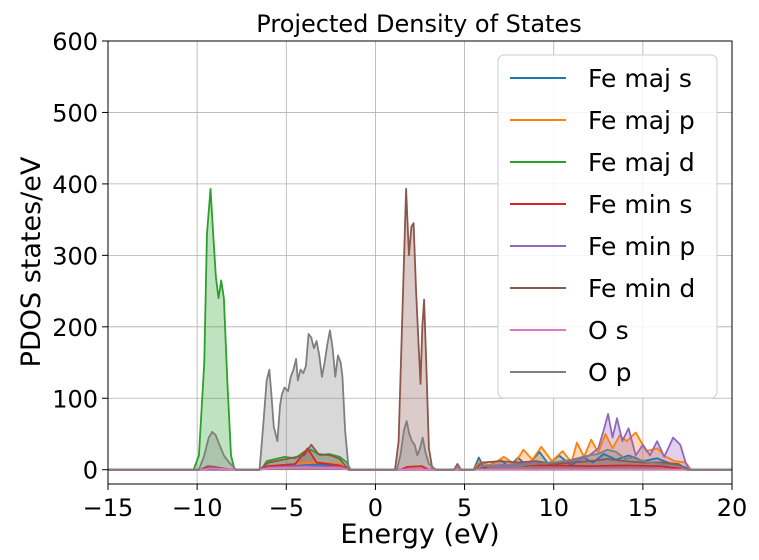 This screenshot has width=759, height=560. What do you see at coordinates (90, 471) in the screenshot?
I see `y-tick-label: 0` at bounding box center [90, 471].